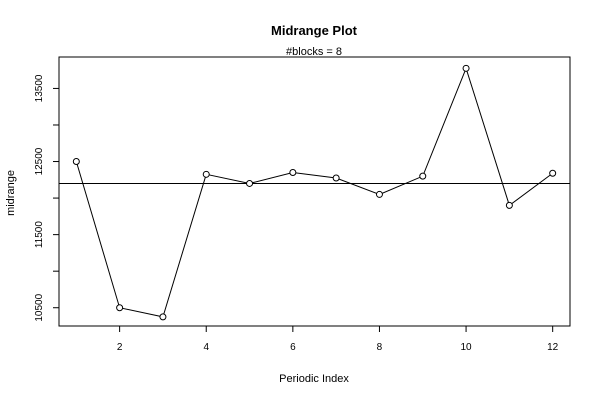 This screenshot has width=599, height=400. I want to click on y-axis-label: midrange, so click(11, 193).